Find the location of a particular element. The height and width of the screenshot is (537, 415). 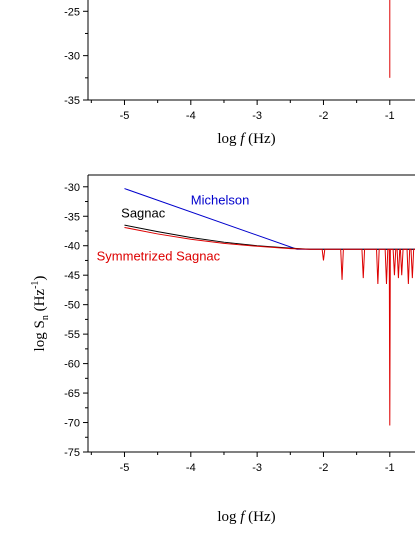

series-label: Michelson is located at coordinates (220, 199).